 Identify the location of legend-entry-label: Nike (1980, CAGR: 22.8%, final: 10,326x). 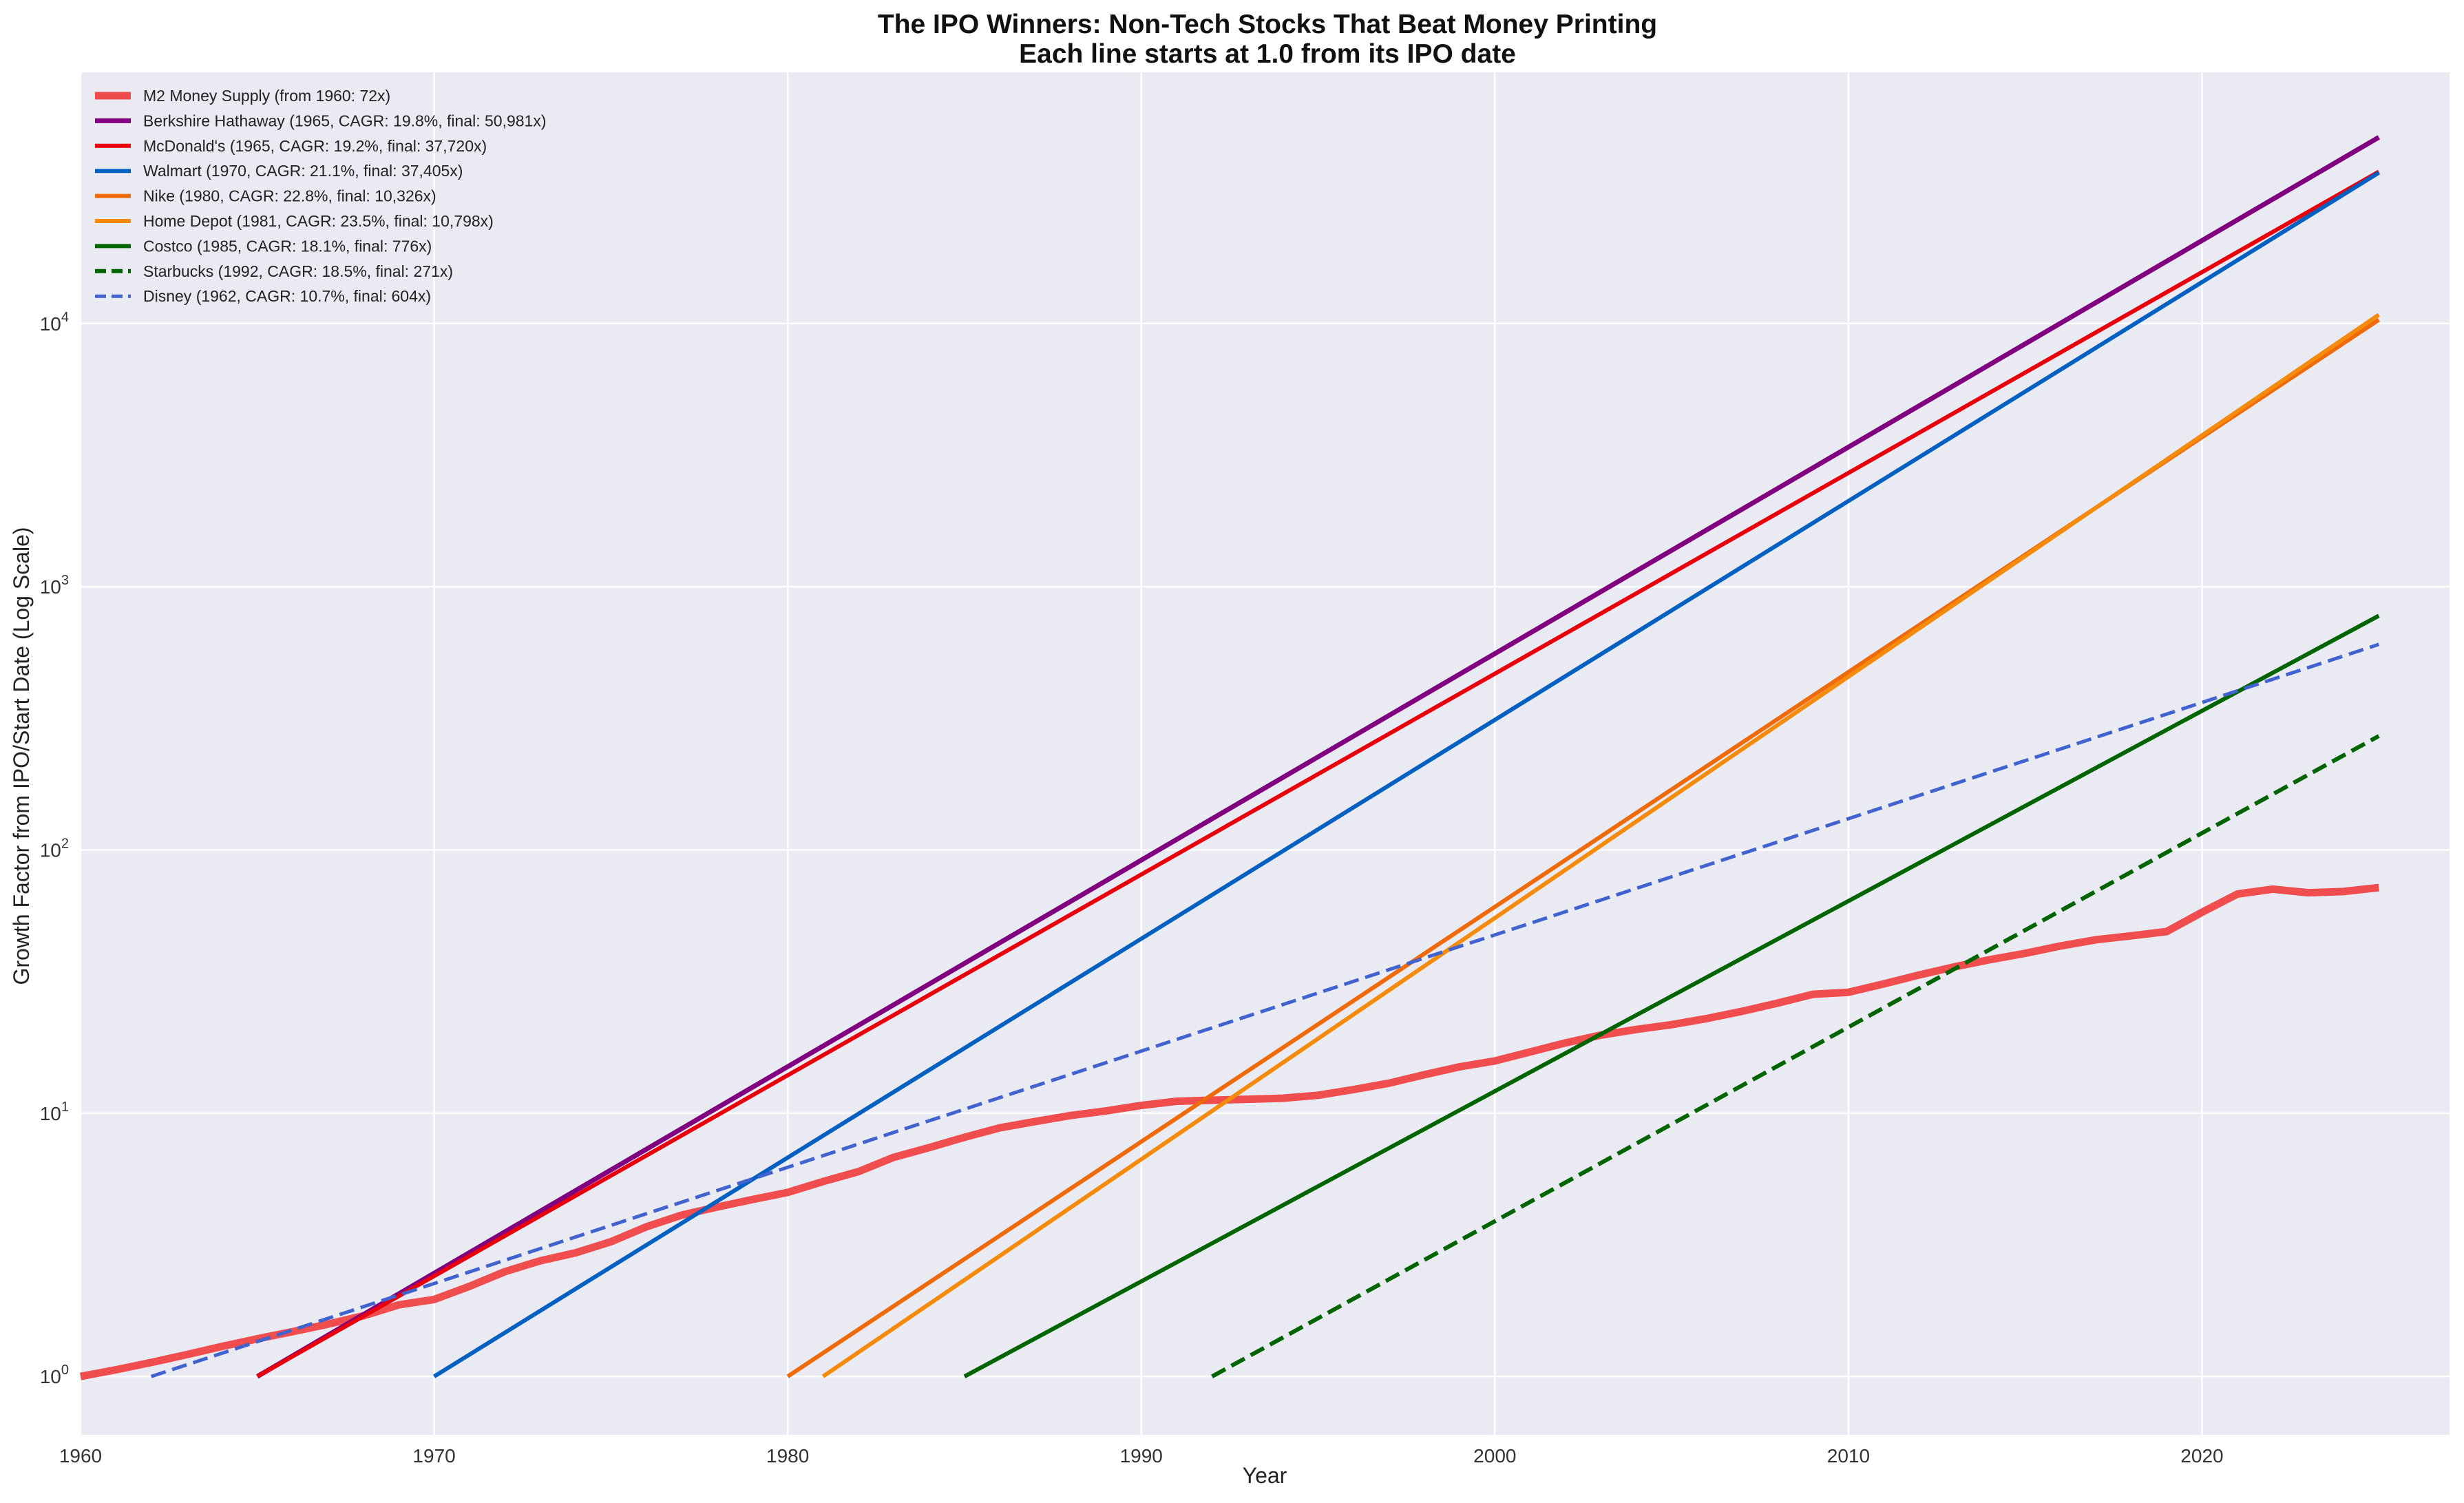
(289, 196).